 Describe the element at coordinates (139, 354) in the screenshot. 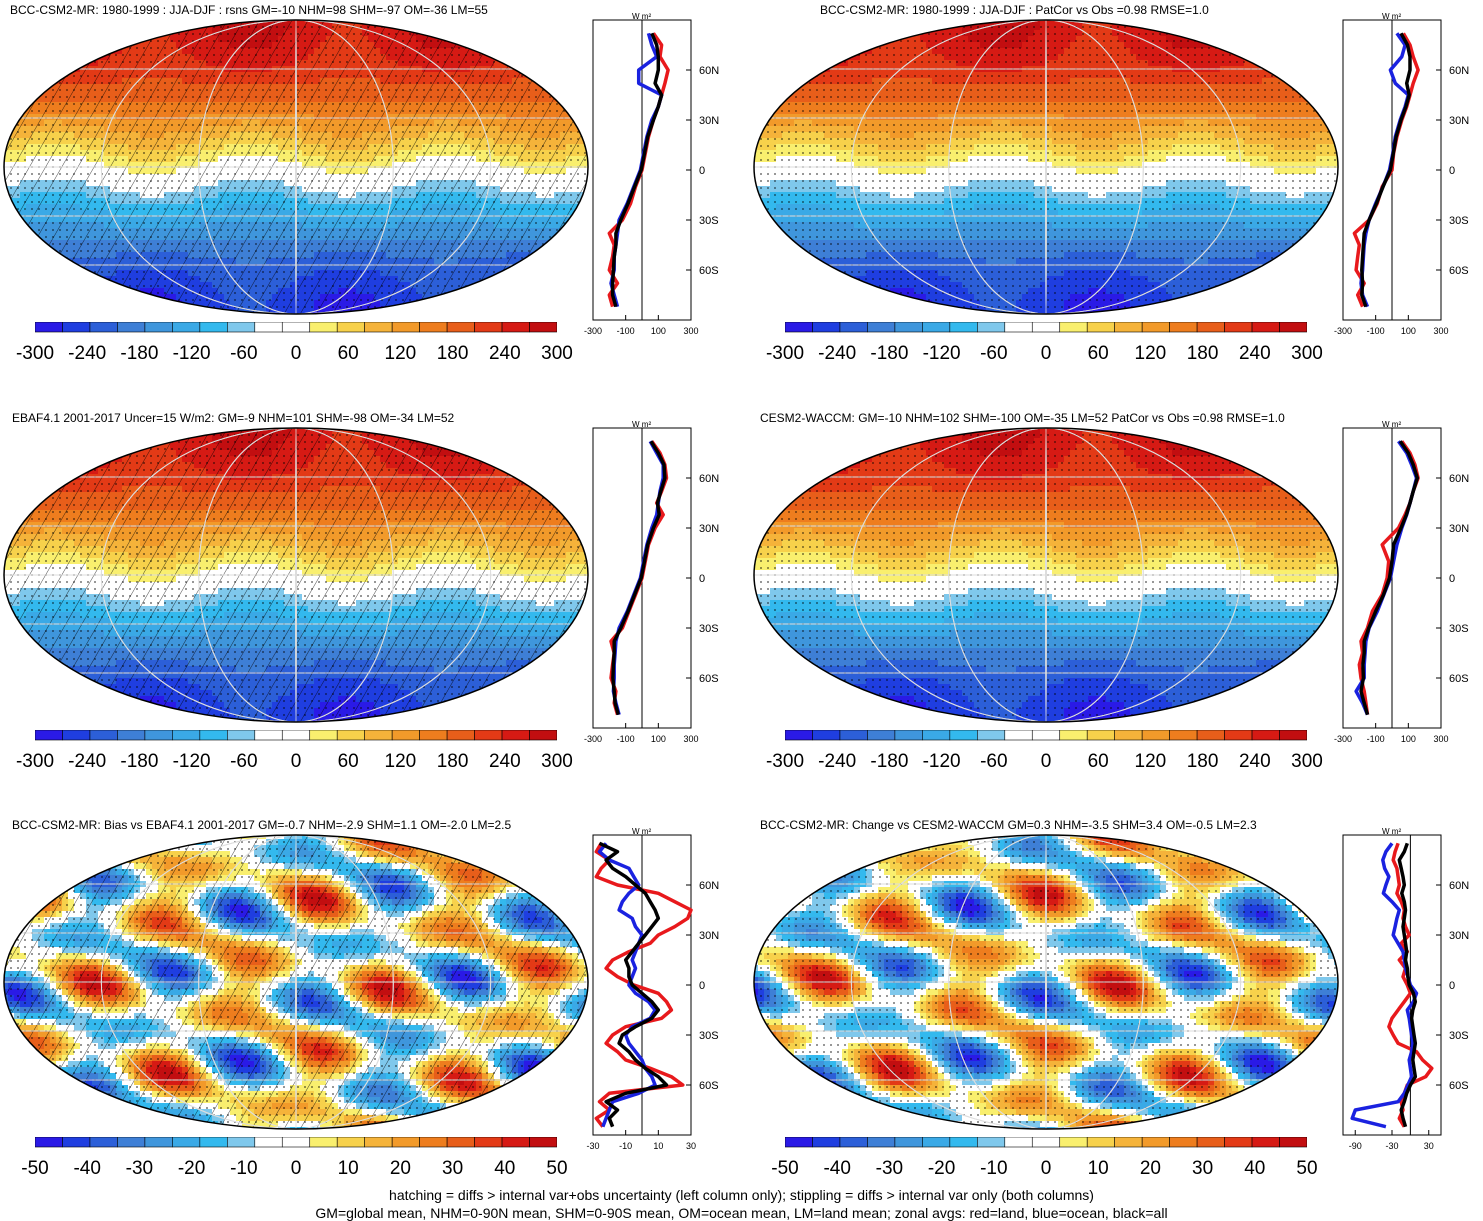

I see `colorbar-tick-label: -180` at that location.